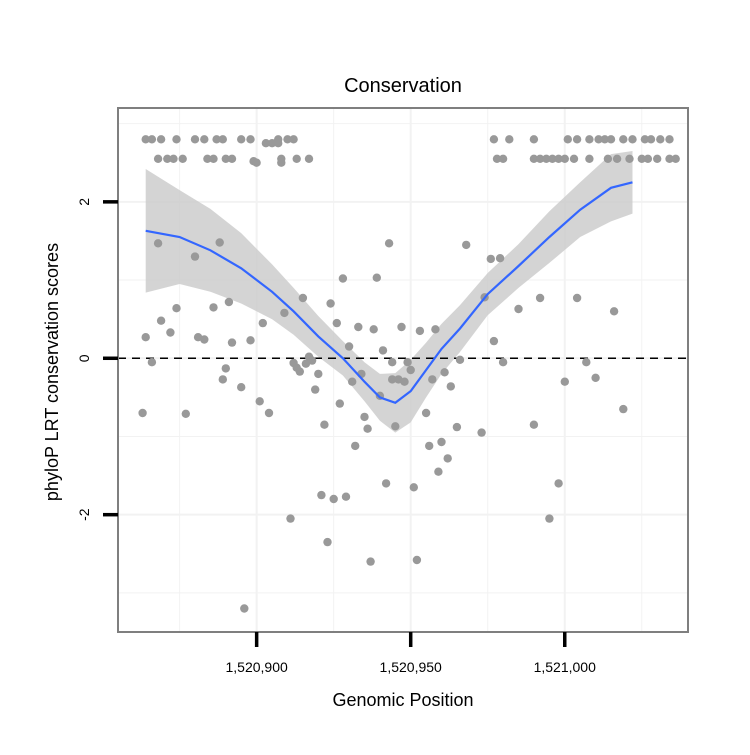  What do you see at coordinates (403, 86) in the screenshot?
I see `chart-title: Conservation` at bounding box center [403, 86].